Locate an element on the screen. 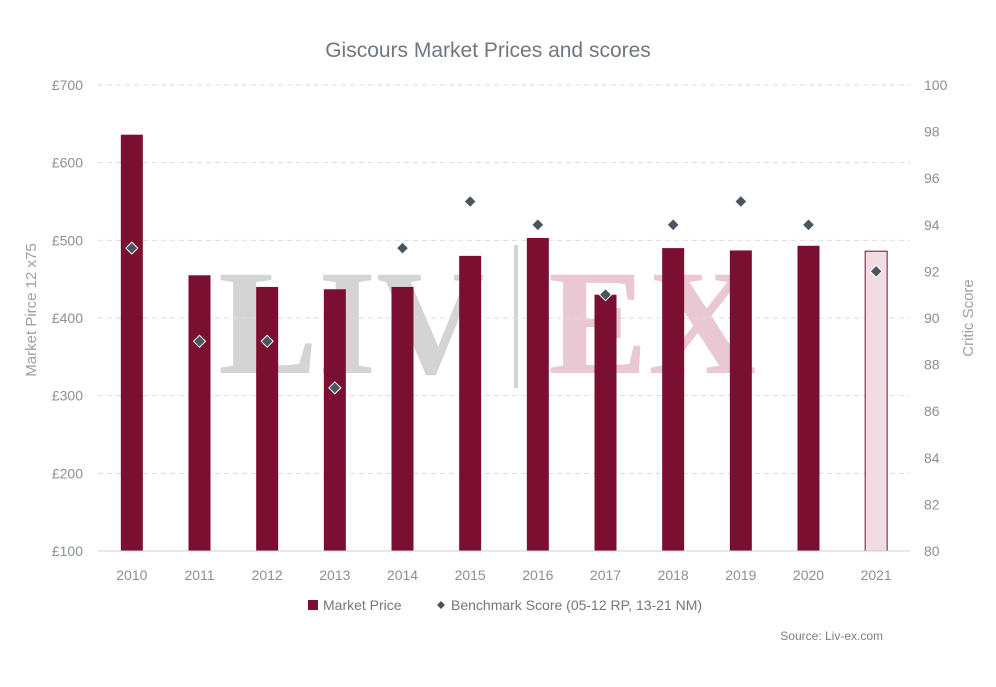 Image resolution: width=996 pixels, height=687 pixels. bar-market-price-2018 is located at coordinates (673, 399).